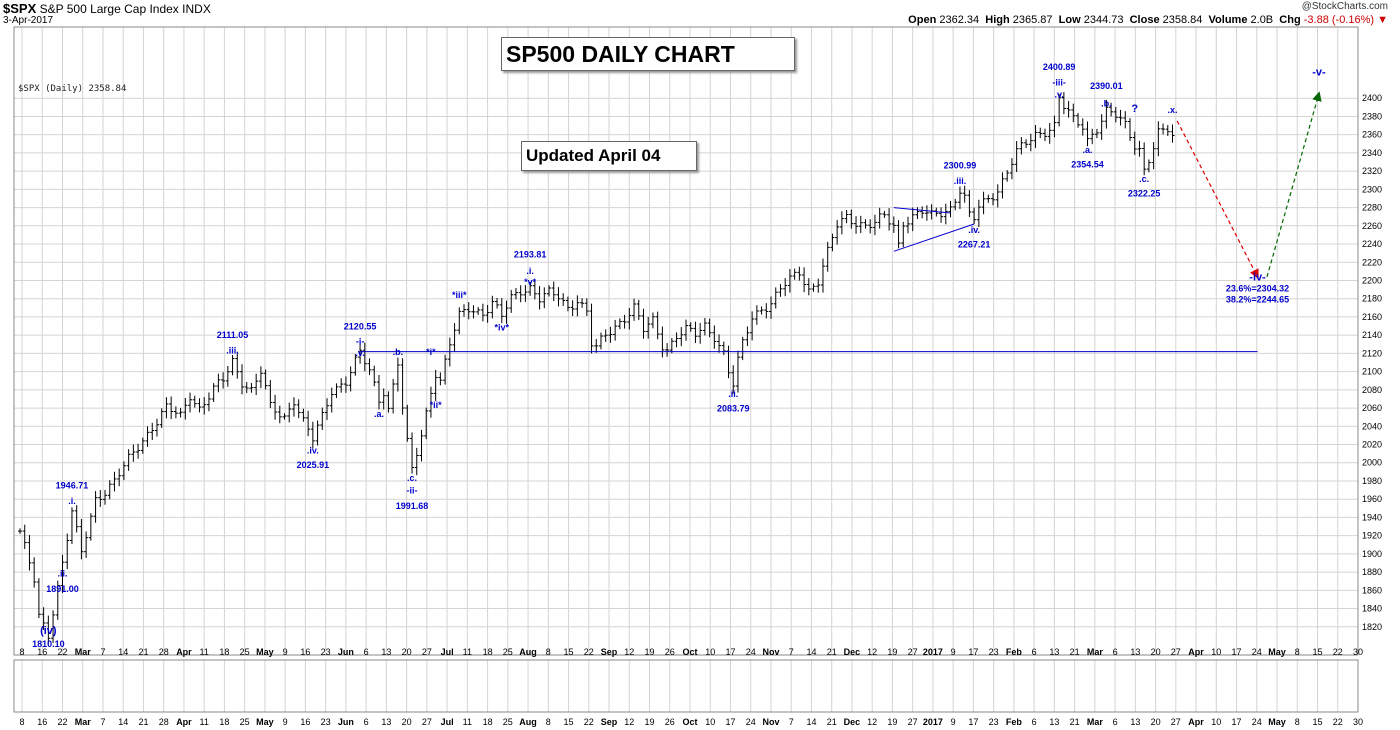 The image size is (1400, 730). I want to click on wave-label: (iv), so click(48, 631).